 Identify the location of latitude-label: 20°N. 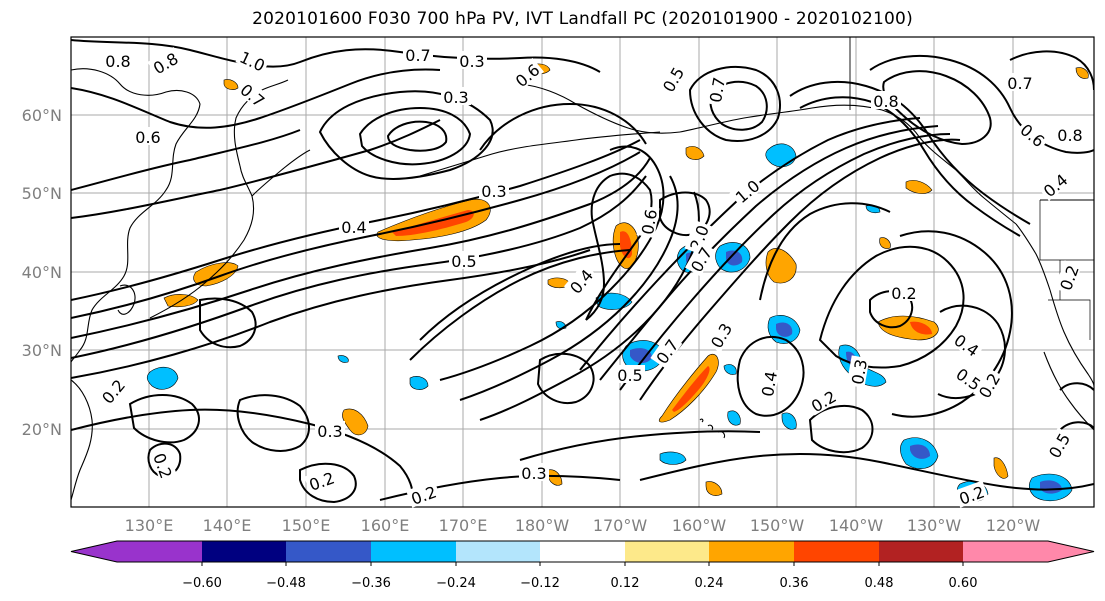
(42, 429).